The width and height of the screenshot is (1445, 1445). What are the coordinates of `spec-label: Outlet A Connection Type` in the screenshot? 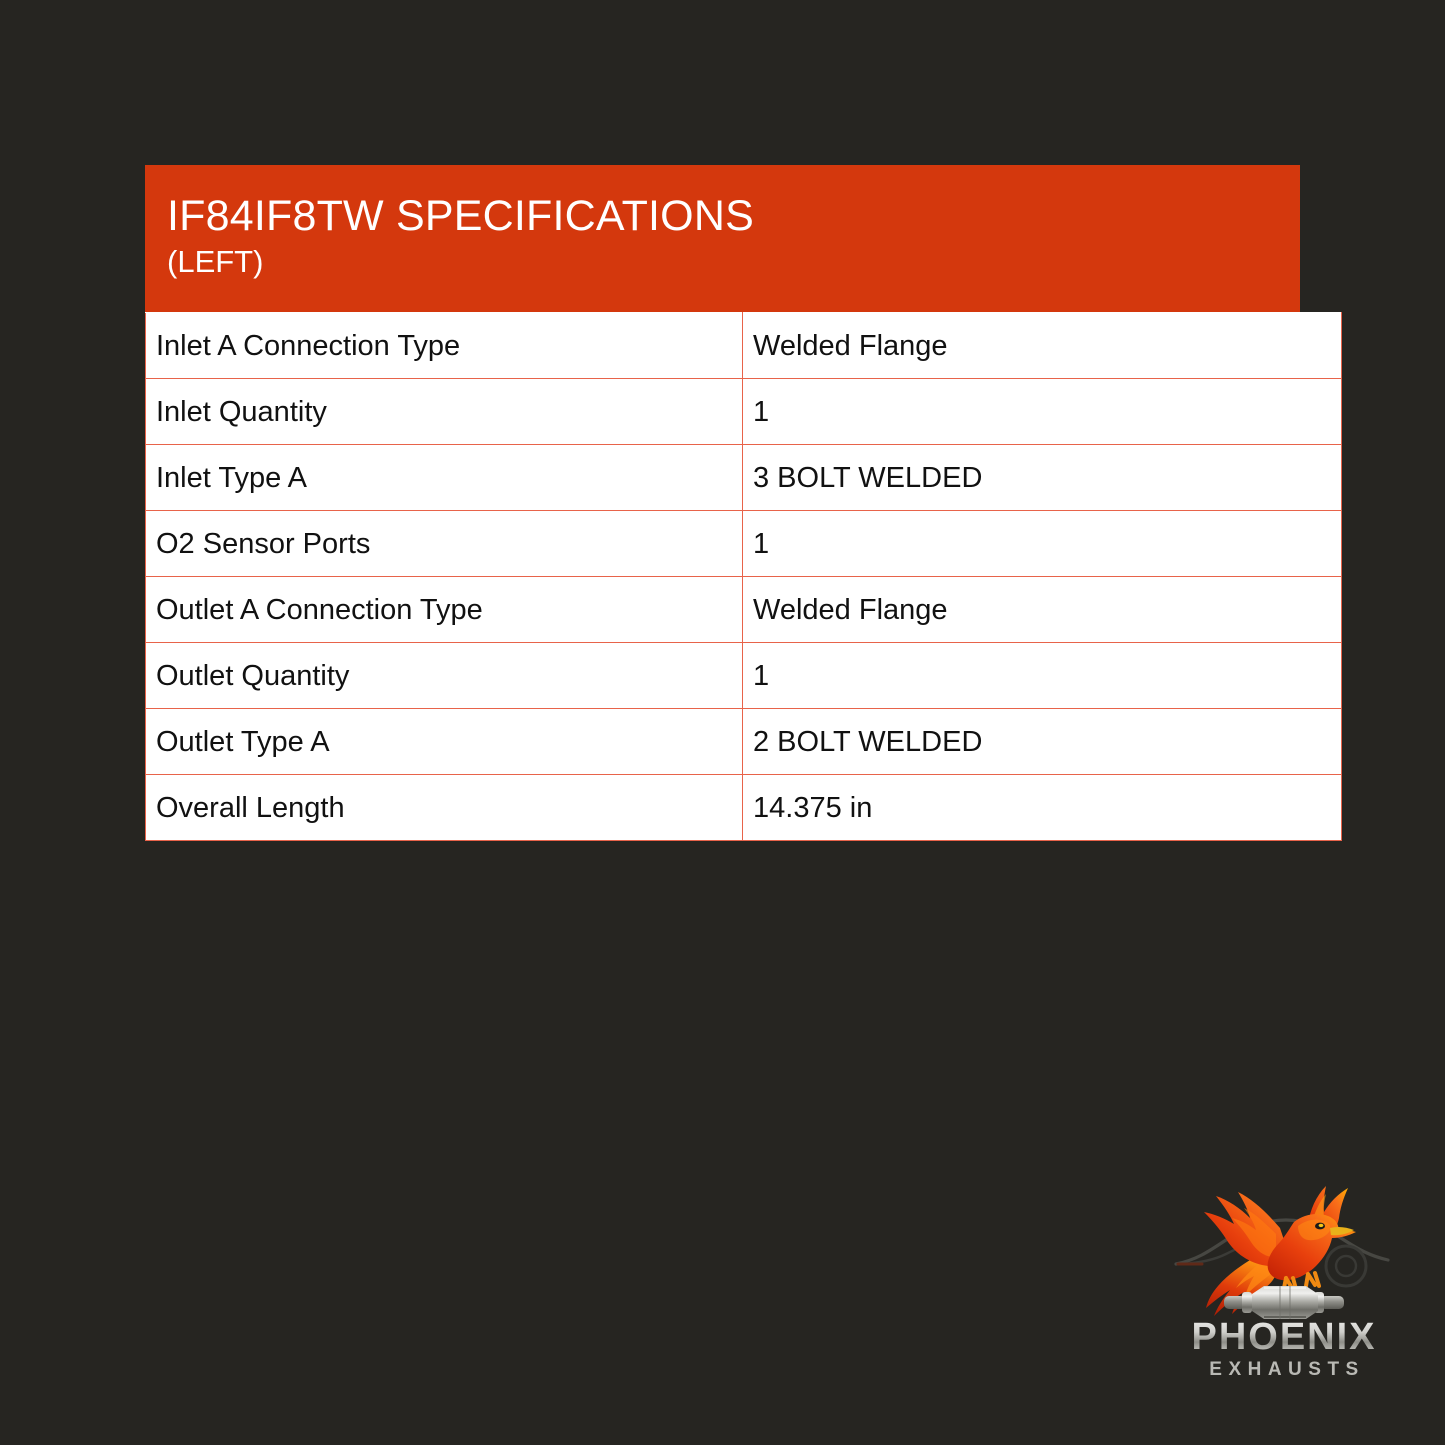 It's located at (444, 609).